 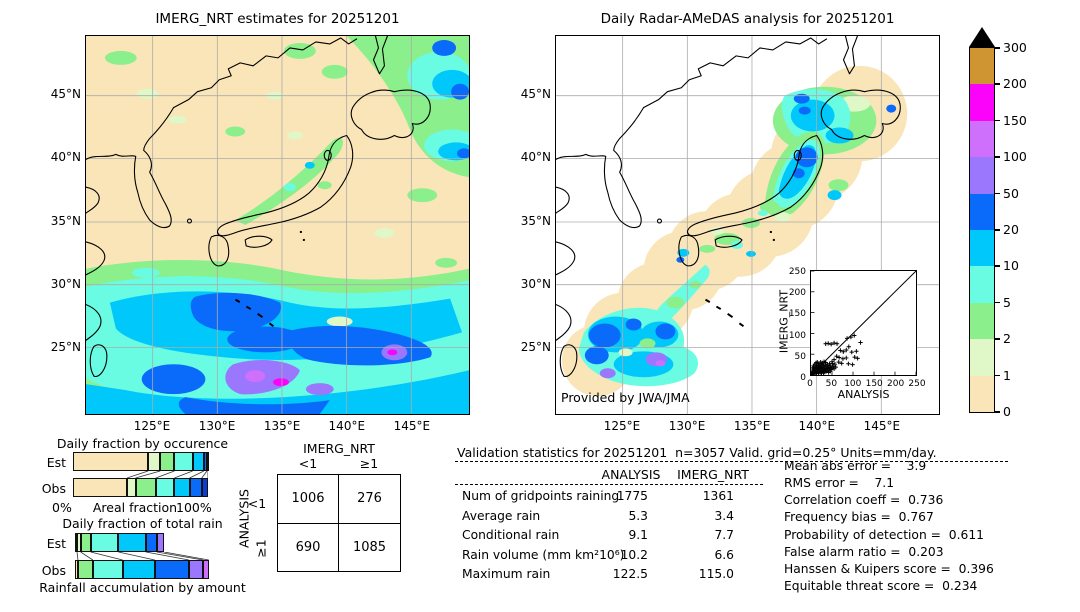 I want to click on validation-value-imerg: 115.0, so click(x=716, y=574).